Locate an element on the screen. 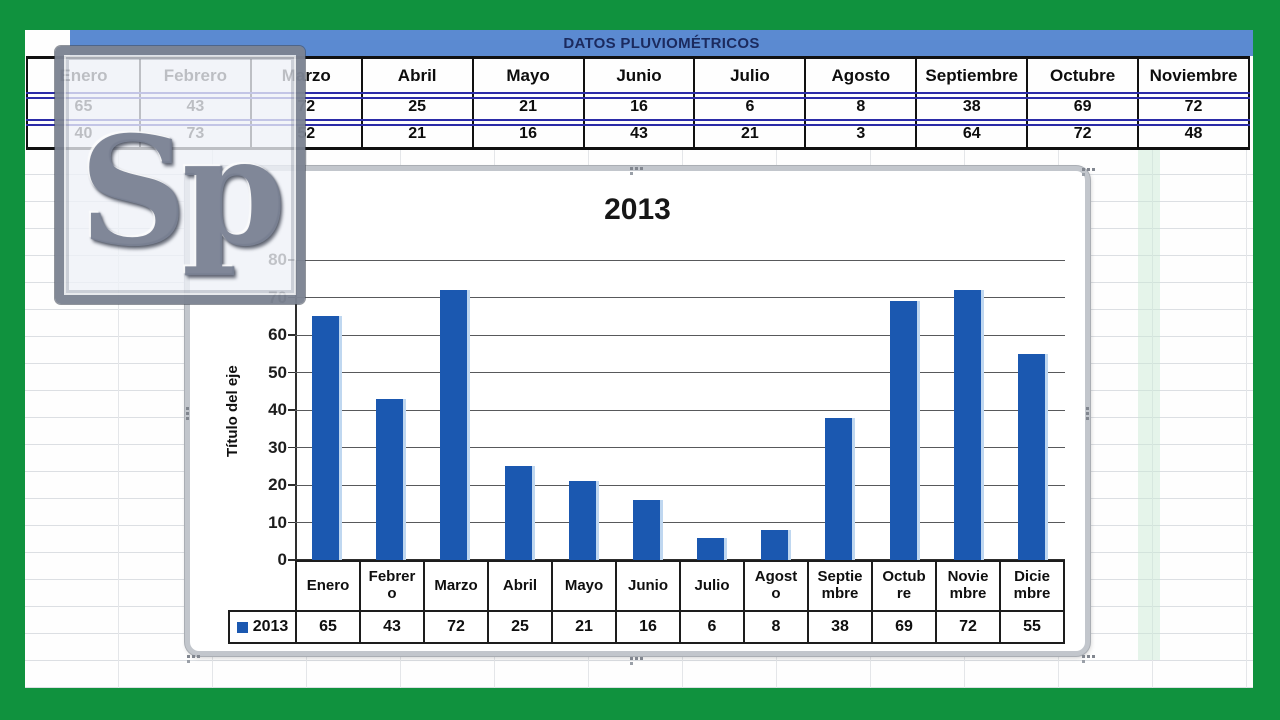 This screenshot has height=720, width=1280. table-cell: 8 is located at coordinates (859, 106).